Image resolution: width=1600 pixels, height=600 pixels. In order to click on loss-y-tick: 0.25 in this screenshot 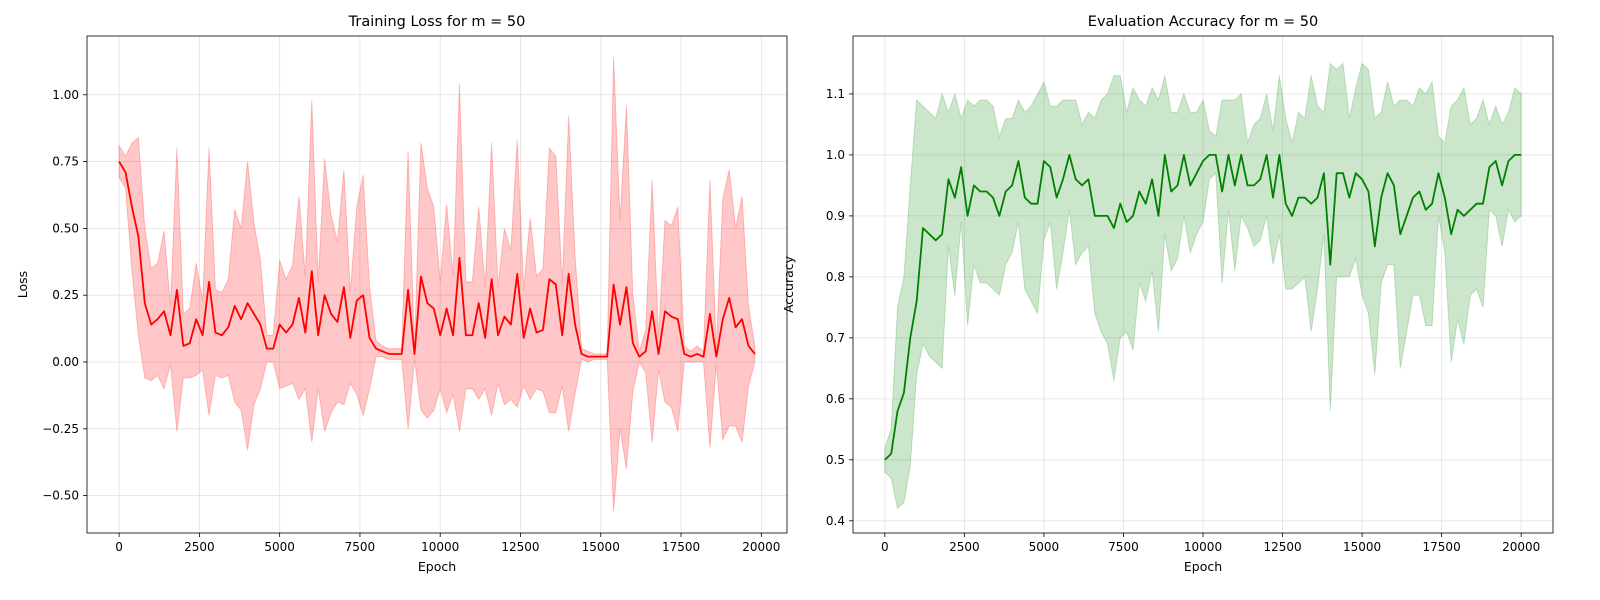, I will do `click(69, 295)`.